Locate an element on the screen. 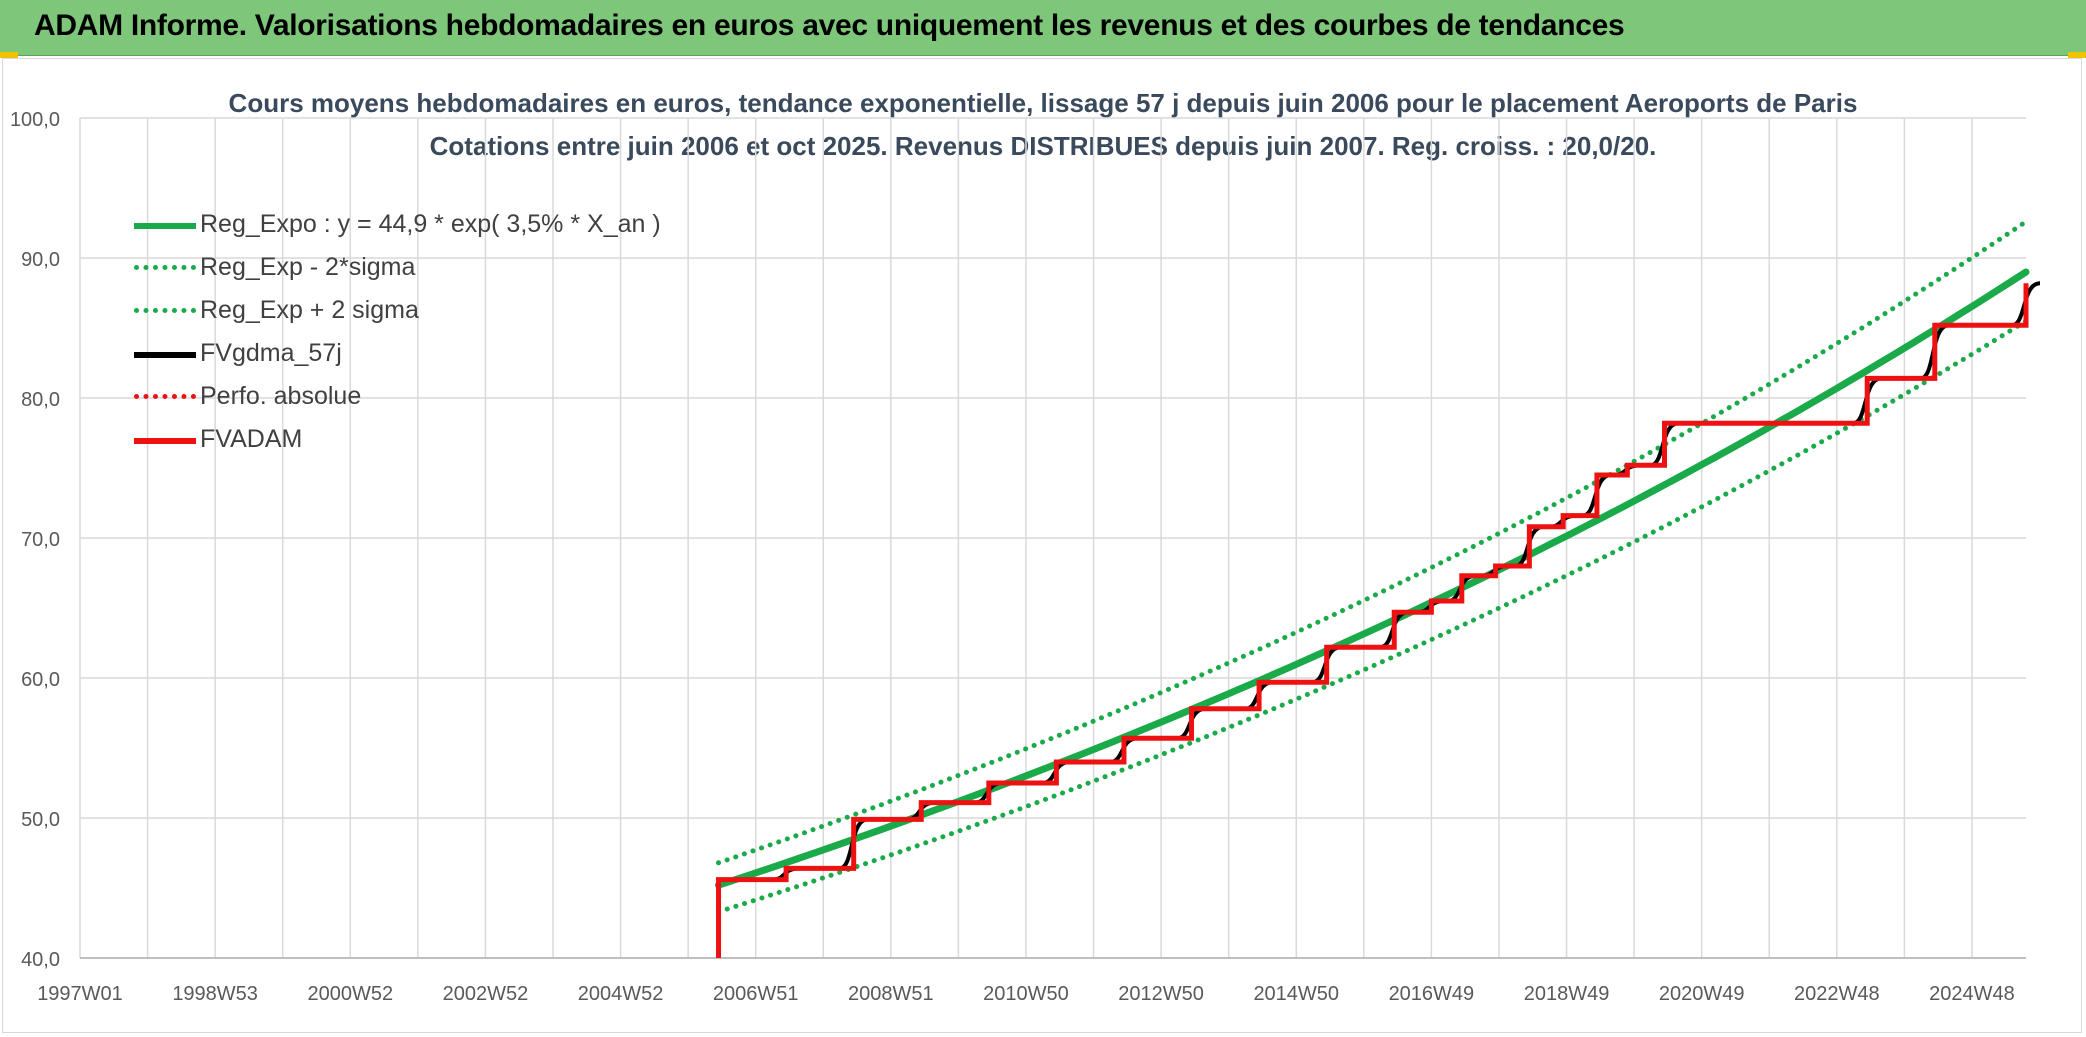 Image resolution: width=2086 pixels, height=1037 pixels. x-tick-label: 2012W50 is located at coordinates (1161, 994).